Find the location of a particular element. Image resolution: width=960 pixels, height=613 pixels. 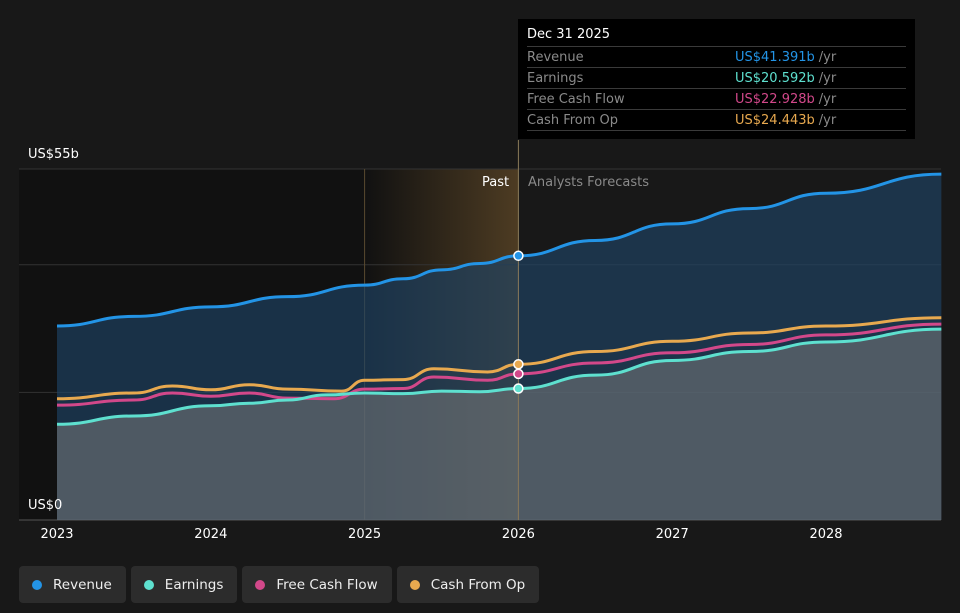

tooltip-row: Revenue US$41.391b/yr is located at coordinates (716, 56).